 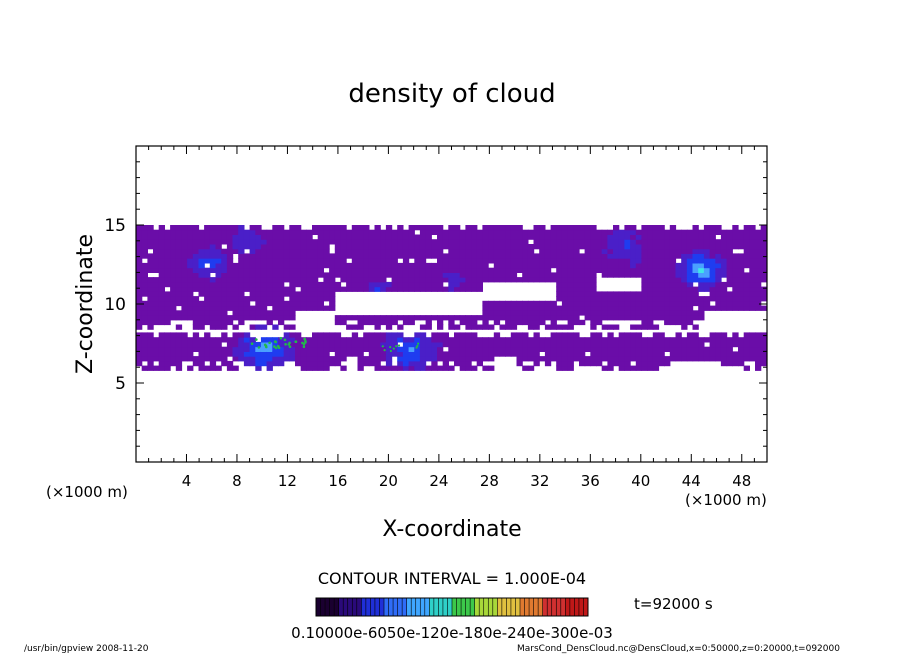 I want to click on contour-mark, so click(x=259, y=347).